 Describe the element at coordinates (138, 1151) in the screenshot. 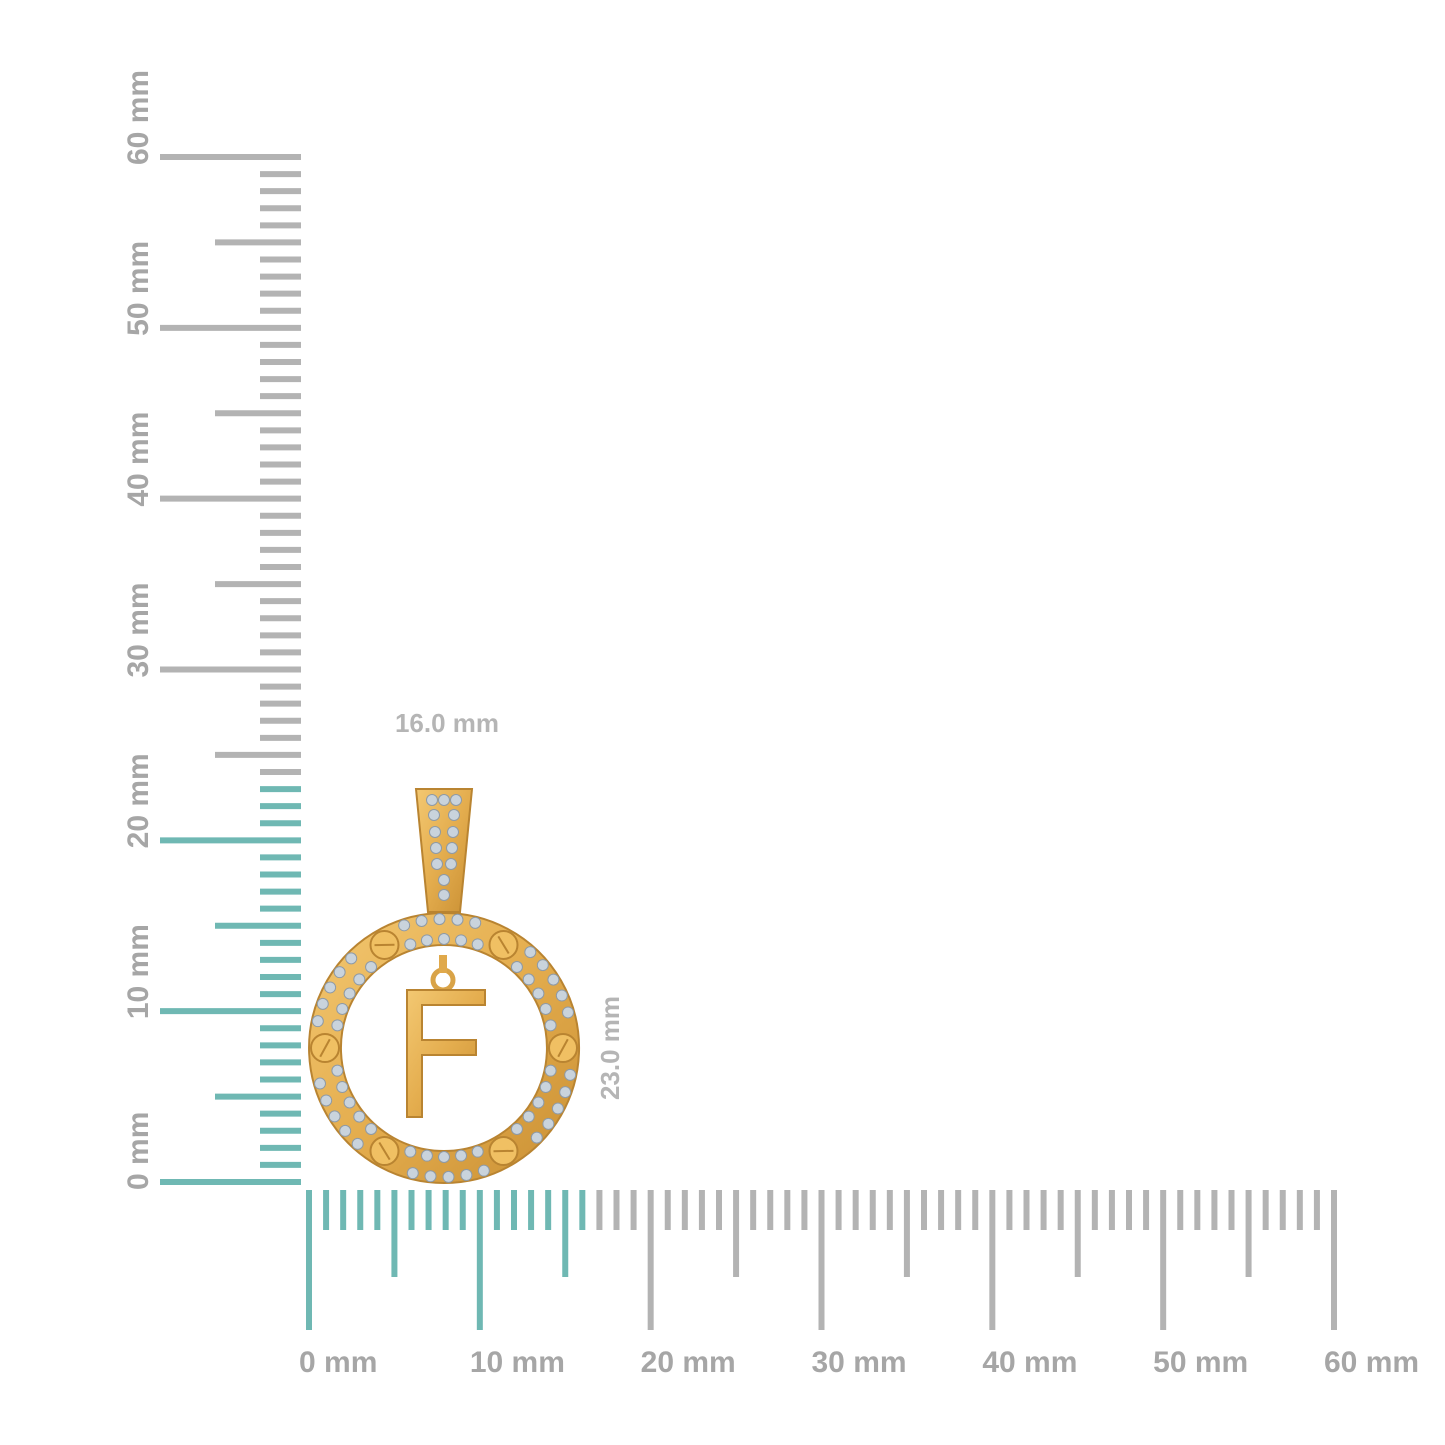

I see `vertical-ruler-label: 0 mm` at that location.